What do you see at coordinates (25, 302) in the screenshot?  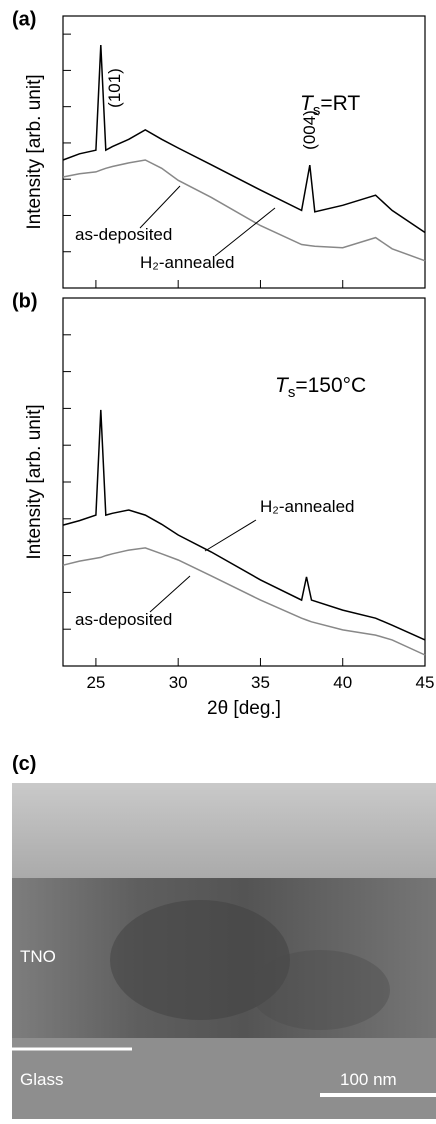 I see `panel-label: (b)` at bounding box center [25, 302].